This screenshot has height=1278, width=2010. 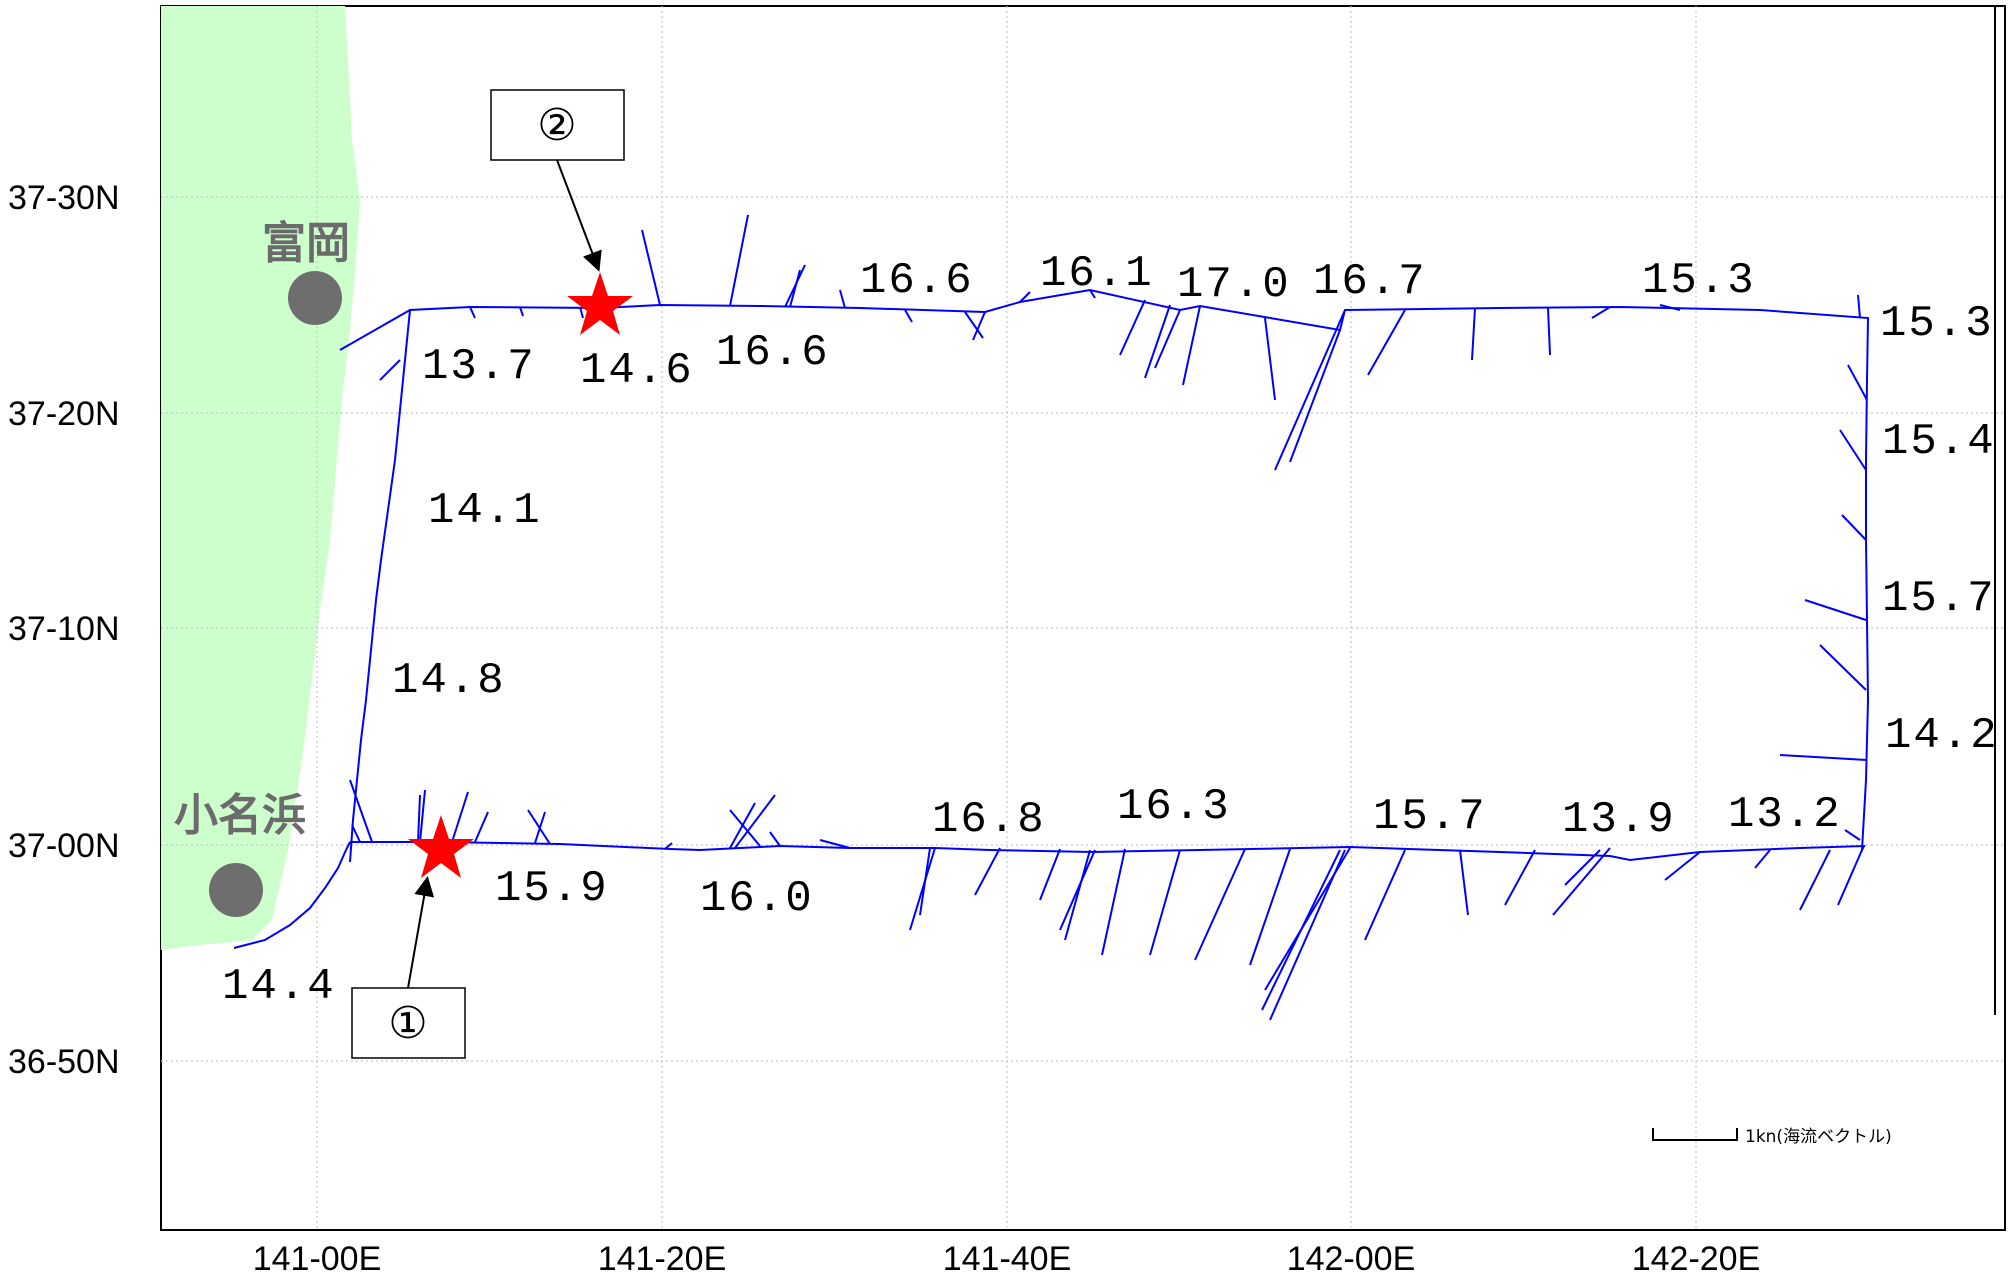 What do you see at coordinates (485, 511) in the screenshot?
I see `temp-label: 14.1` at bounding box center [485, 511].